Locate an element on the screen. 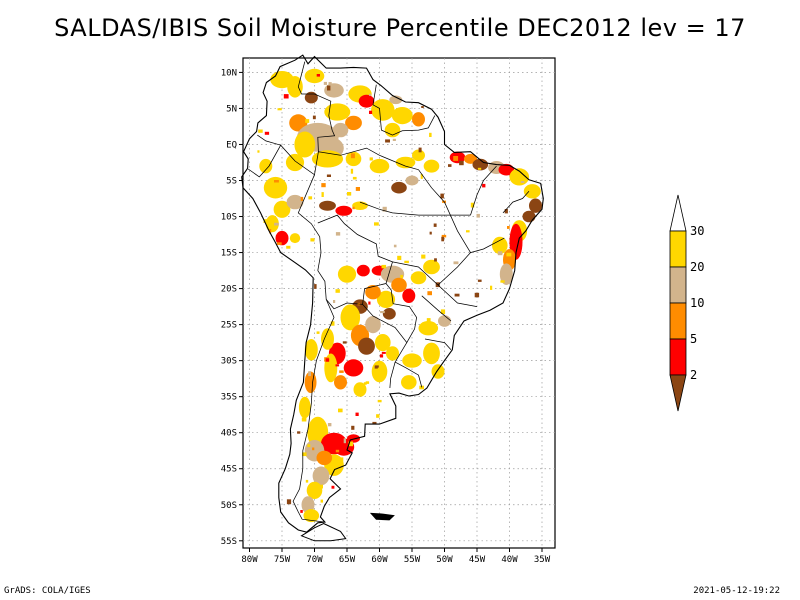 This screenshot has height=600, width=800. lon-tick-label: 55W is located at coordinates (412, 560).